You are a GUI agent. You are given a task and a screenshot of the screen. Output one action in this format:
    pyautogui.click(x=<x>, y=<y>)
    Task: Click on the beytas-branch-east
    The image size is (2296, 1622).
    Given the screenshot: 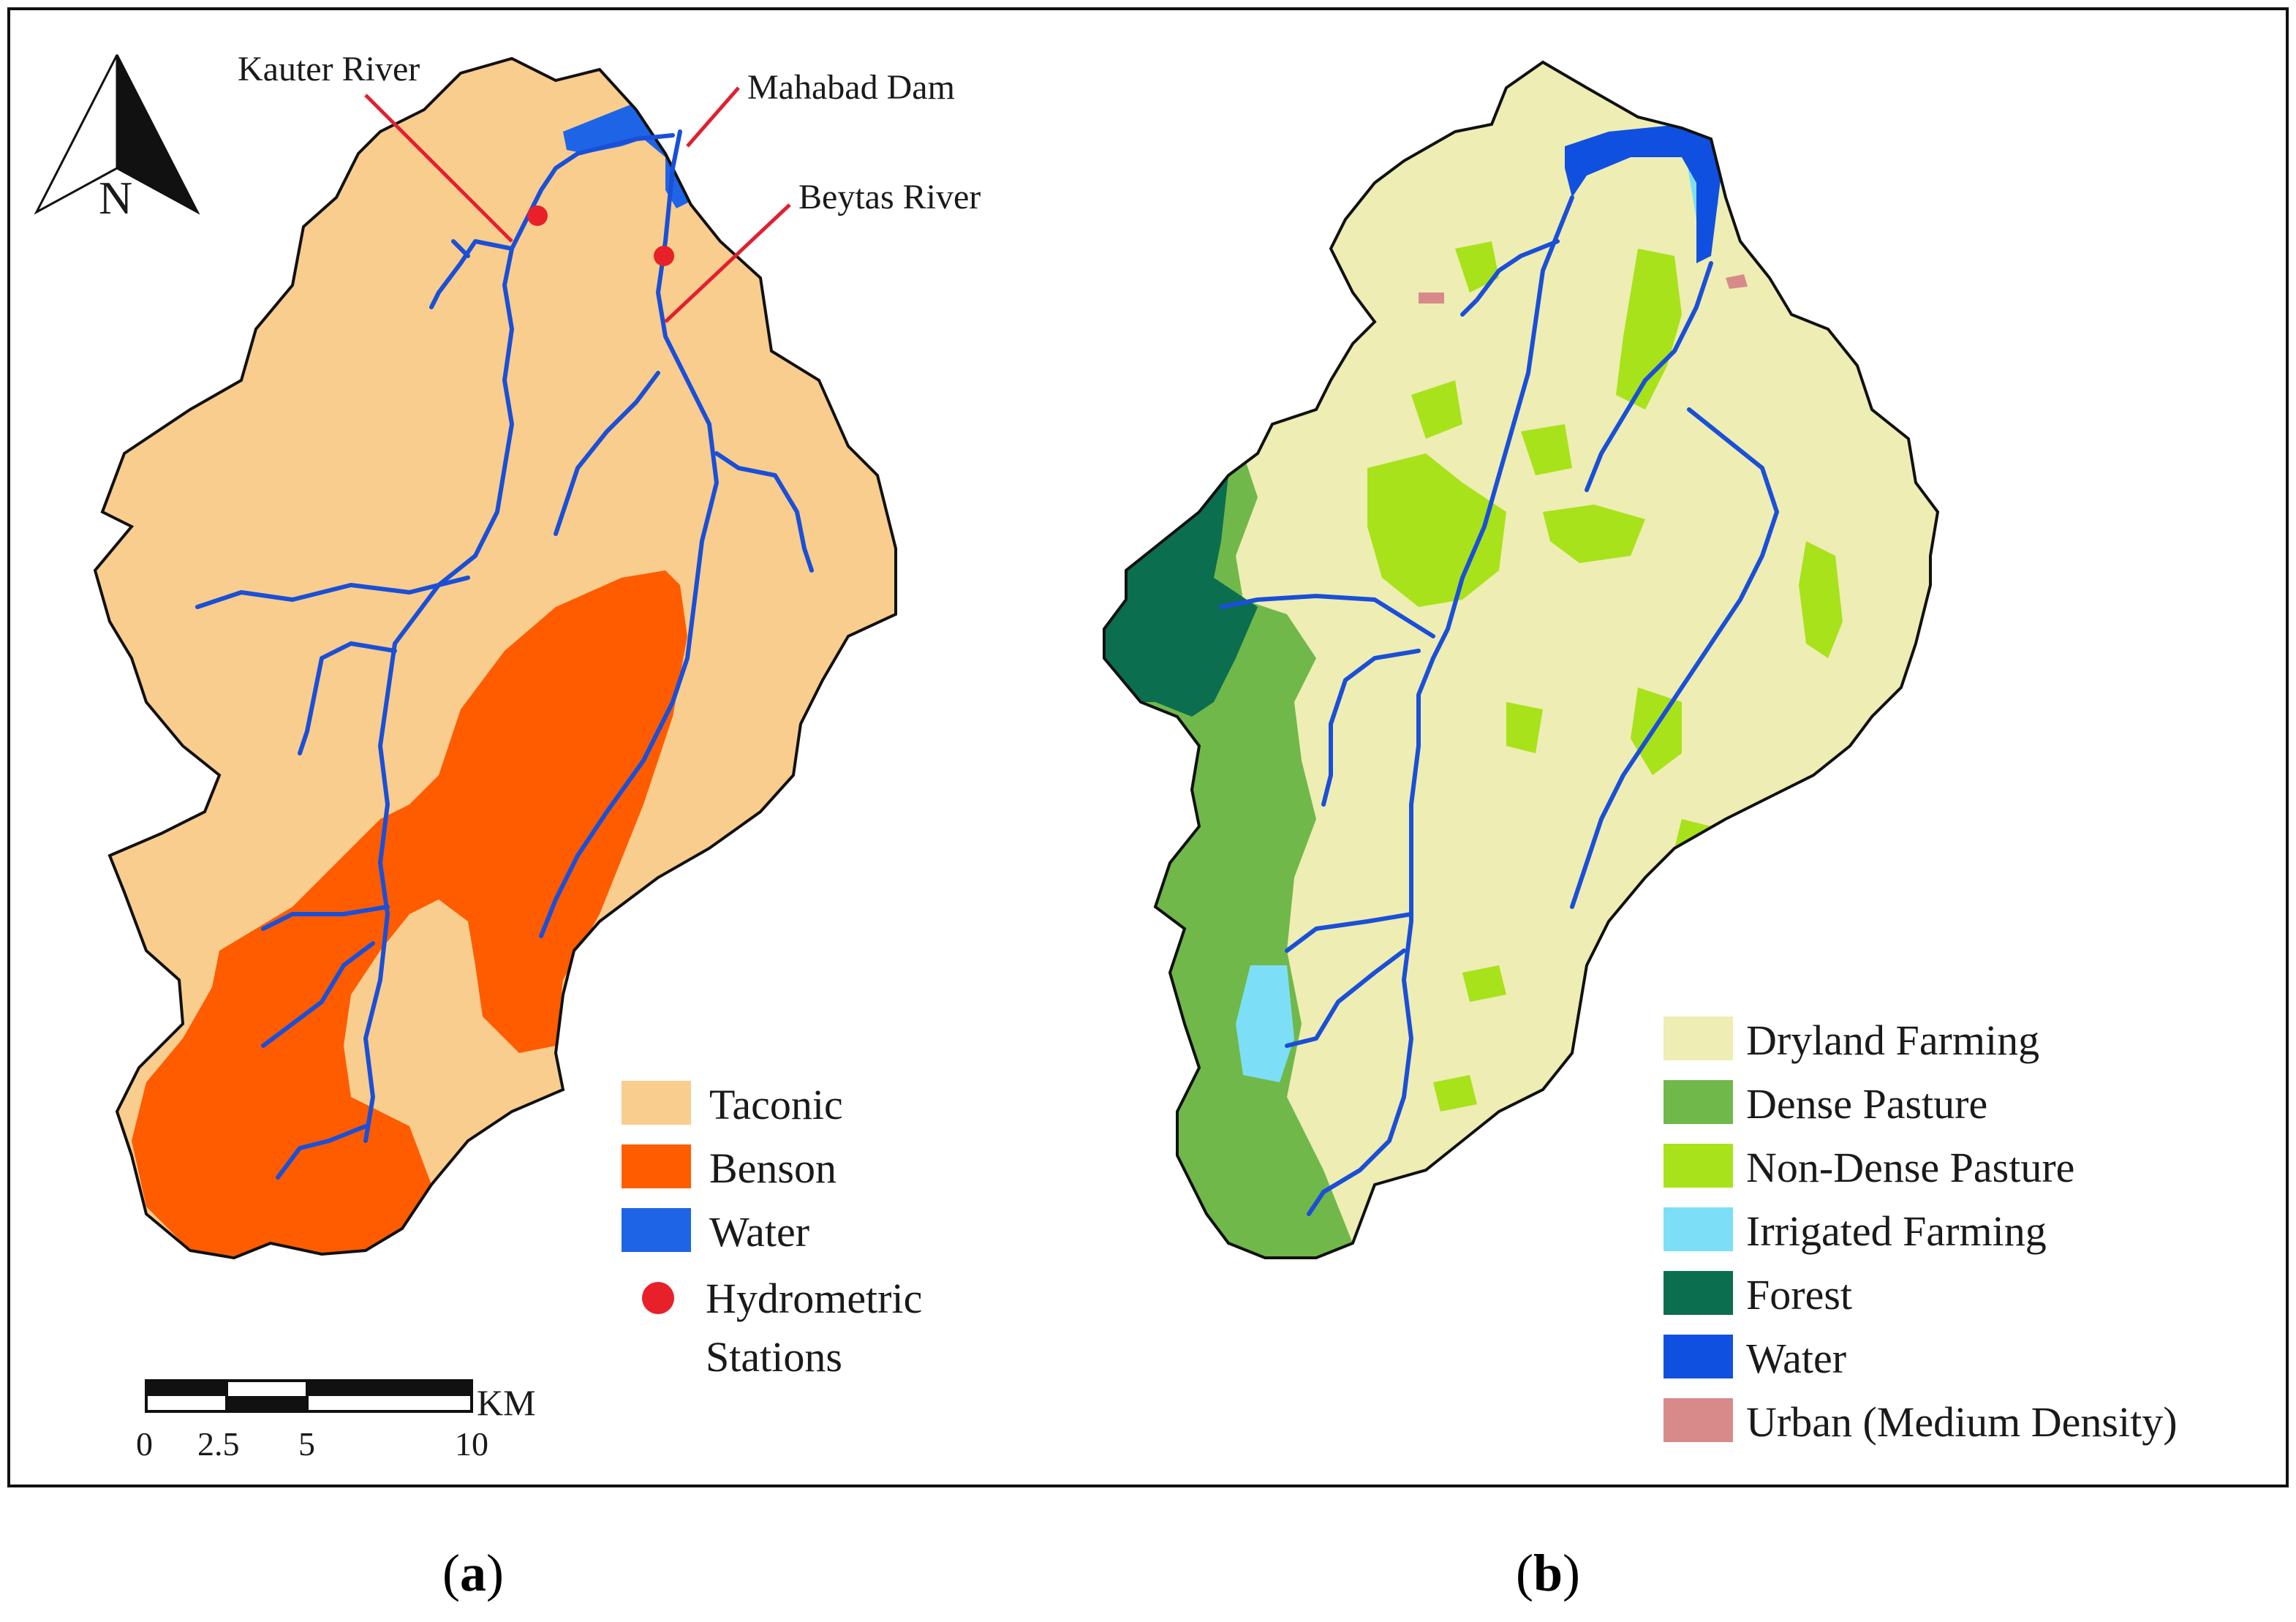 What is the action you would take?
    pyautogui.click(x=764, y=512)
    